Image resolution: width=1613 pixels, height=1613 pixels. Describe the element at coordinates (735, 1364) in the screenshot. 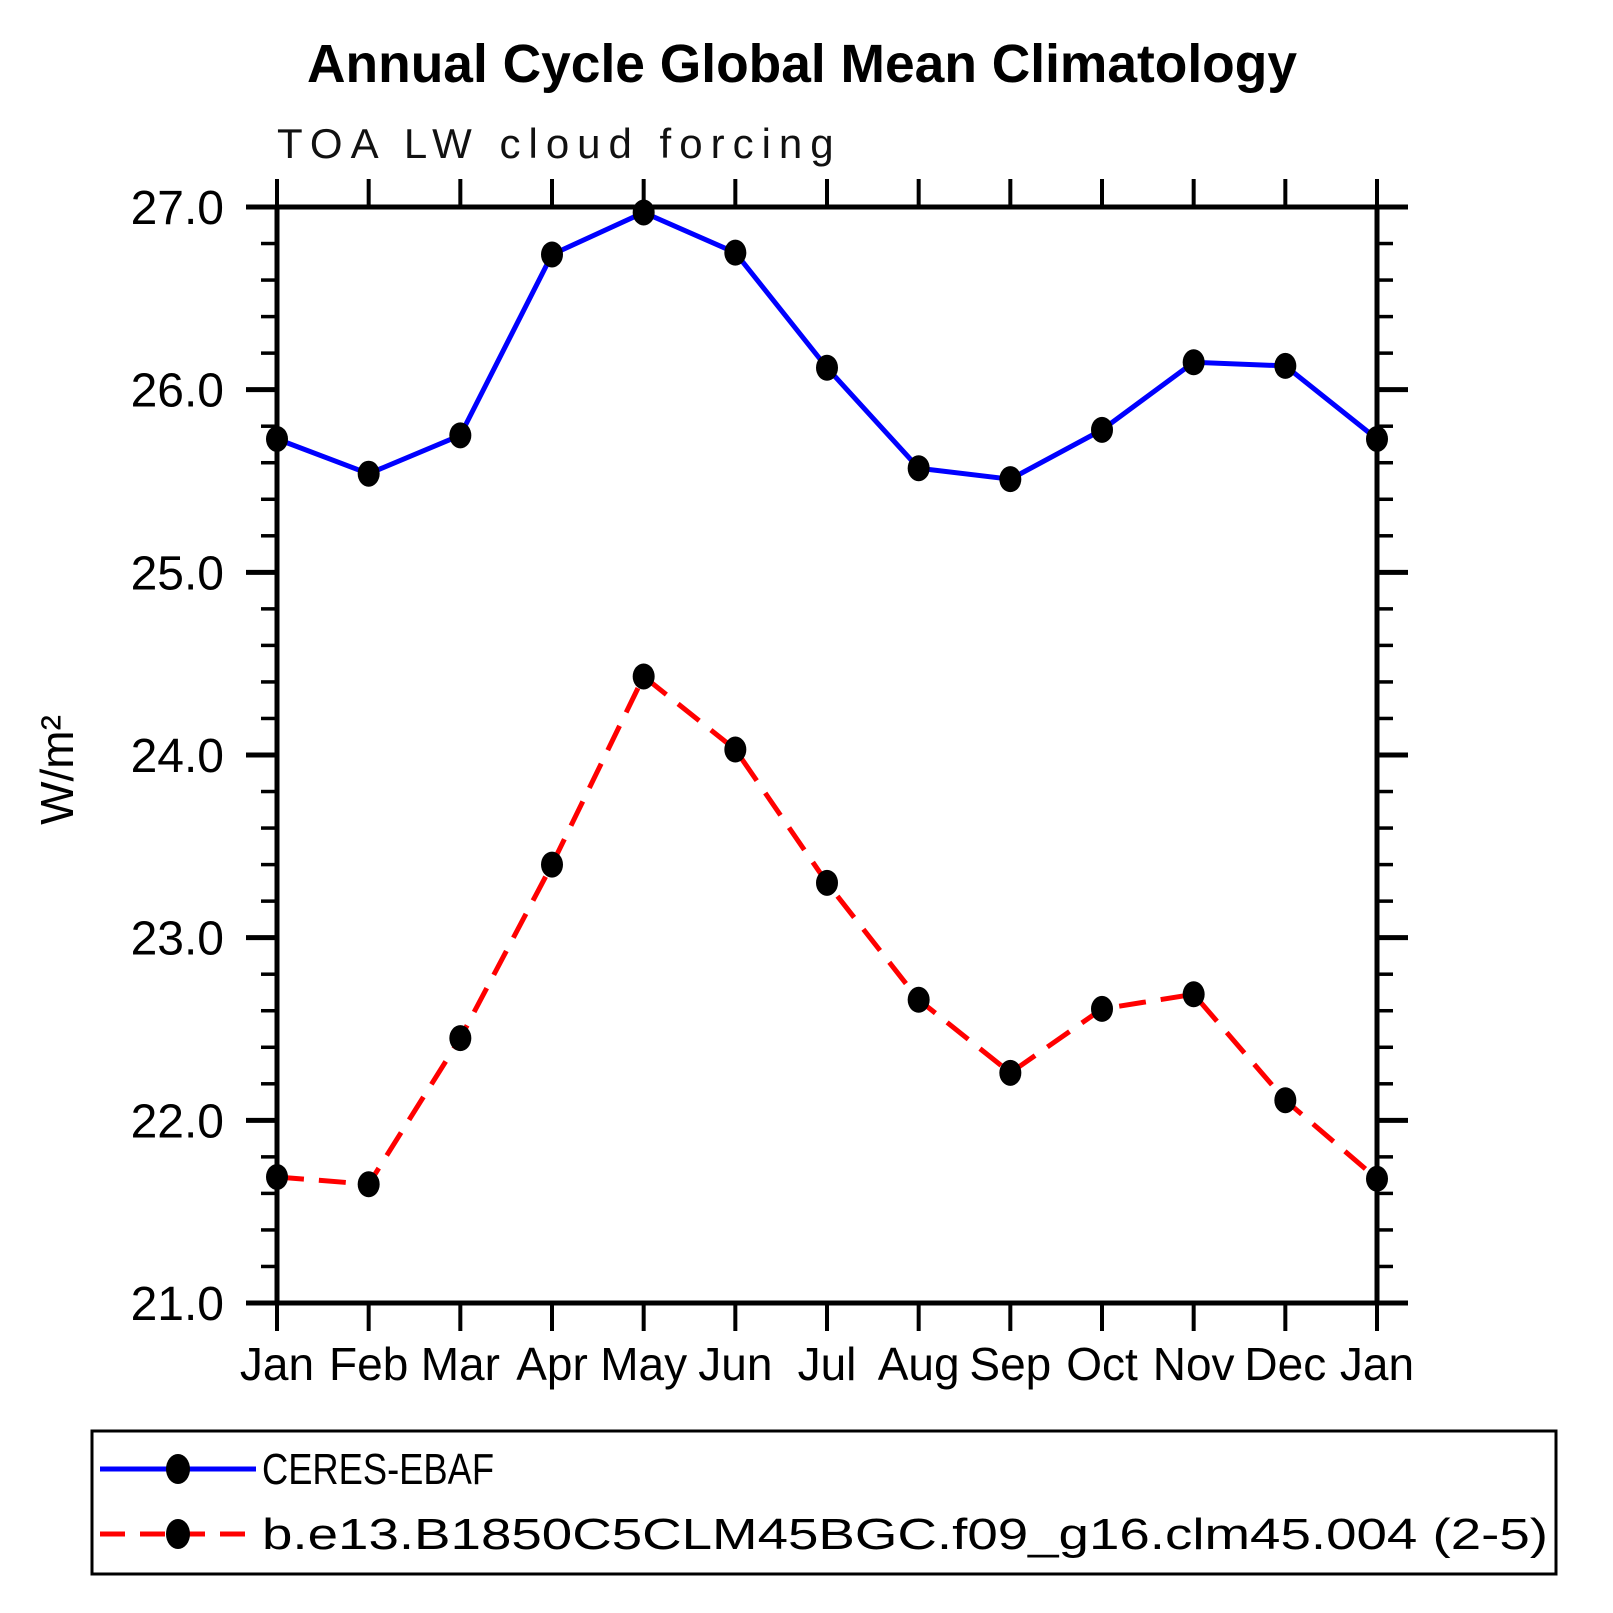

I see `x-tick-label: Jun` at that location.